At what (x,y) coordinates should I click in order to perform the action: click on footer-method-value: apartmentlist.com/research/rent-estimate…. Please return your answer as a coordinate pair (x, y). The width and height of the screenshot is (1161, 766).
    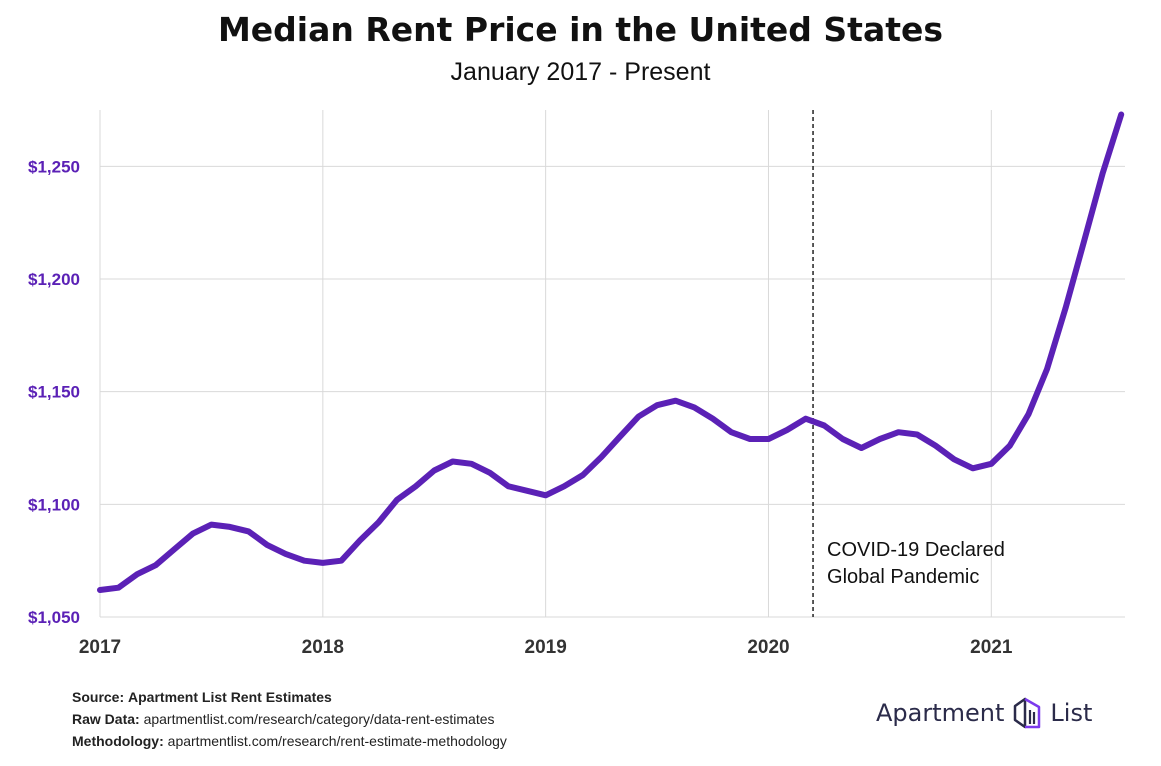
    Looking at the image, I should click on (337, 741).